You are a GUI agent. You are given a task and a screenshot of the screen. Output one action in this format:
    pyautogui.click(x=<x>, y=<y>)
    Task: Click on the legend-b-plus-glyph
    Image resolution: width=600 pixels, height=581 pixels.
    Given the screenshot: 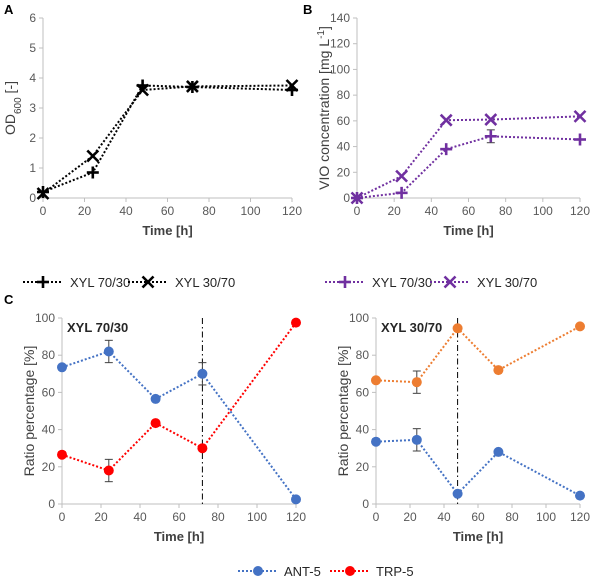 What is the action you would take?
    pyautogui.click(x=345, y=282)
    